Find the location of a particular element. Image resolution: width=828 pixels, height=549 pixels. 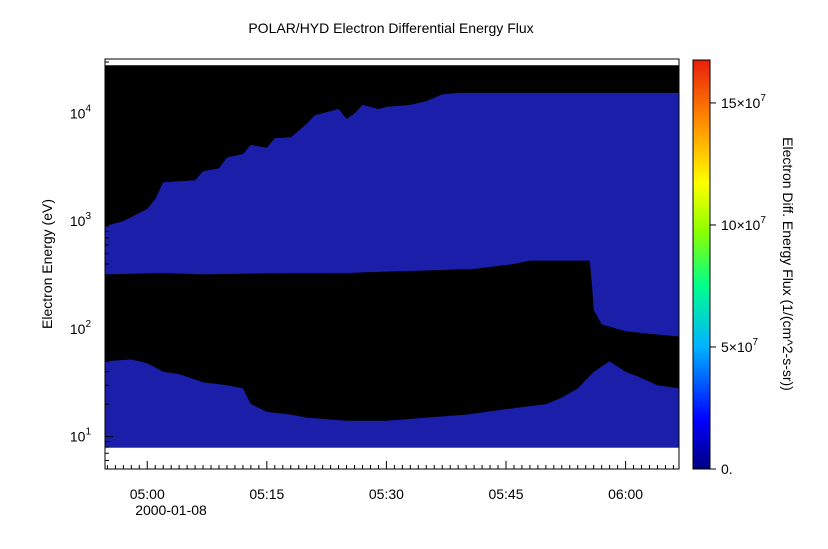

x-tick-label-2: 05:30 is located at coordinates (386, 494).